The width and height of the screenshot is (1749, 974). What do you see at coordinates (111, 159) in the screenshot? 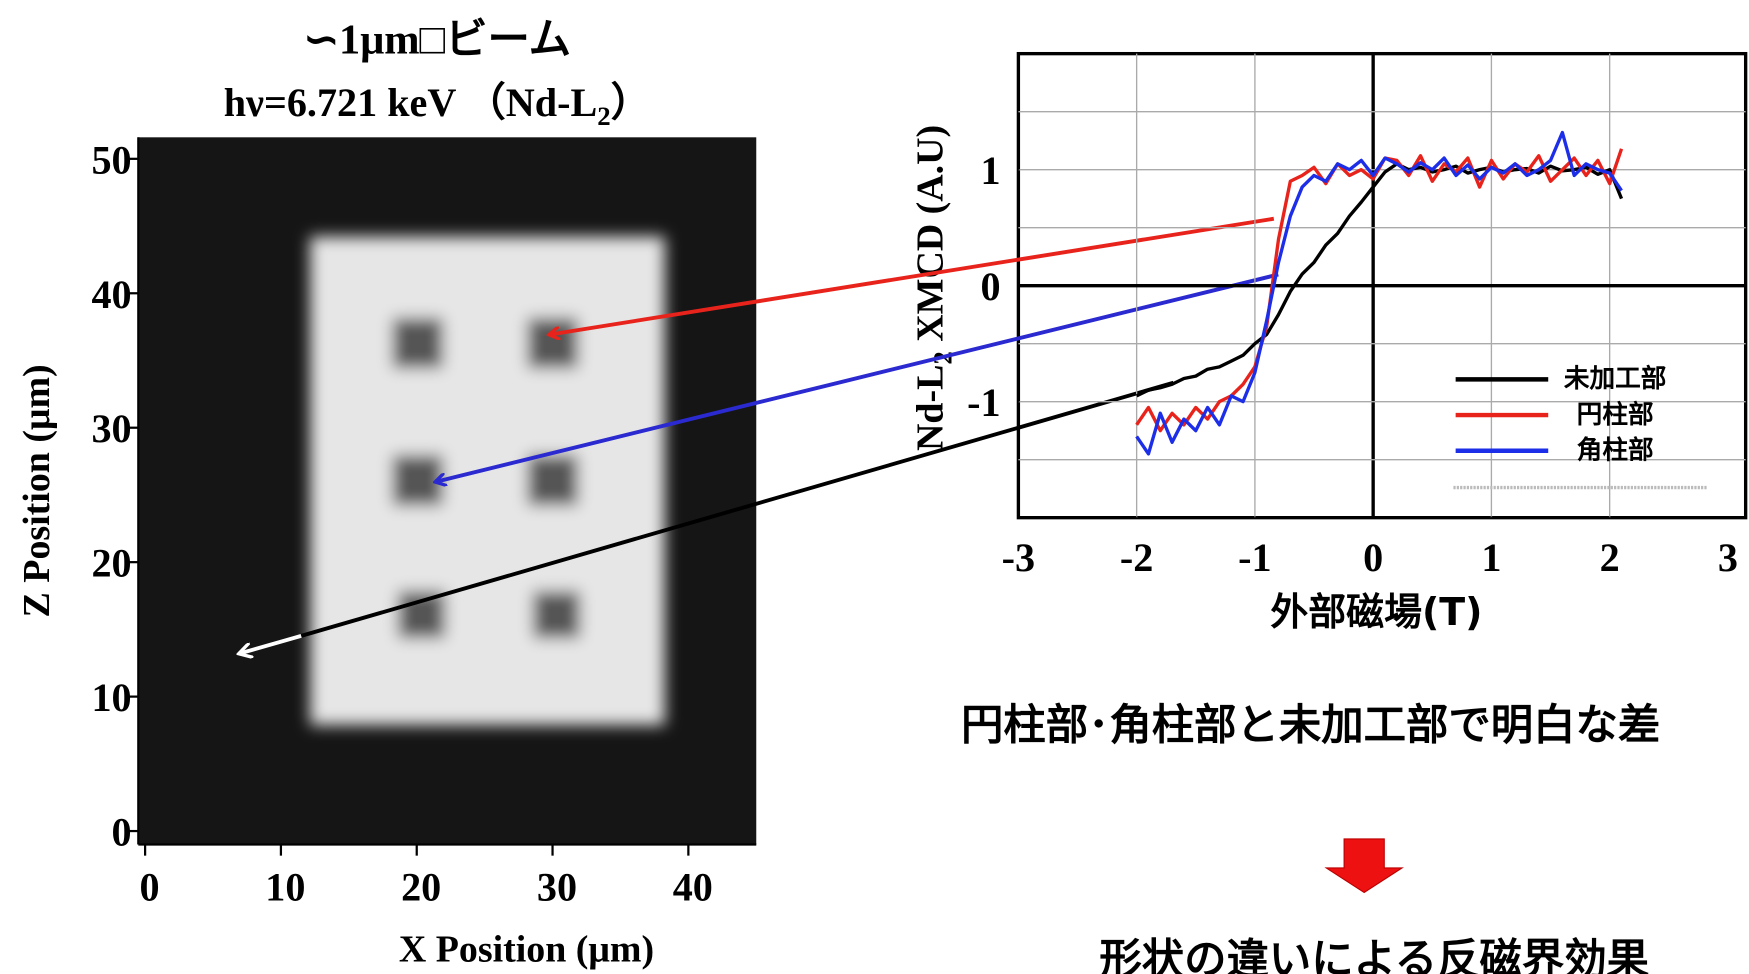
I see `y-tick-label: 50` at bounding box center [111, 159].